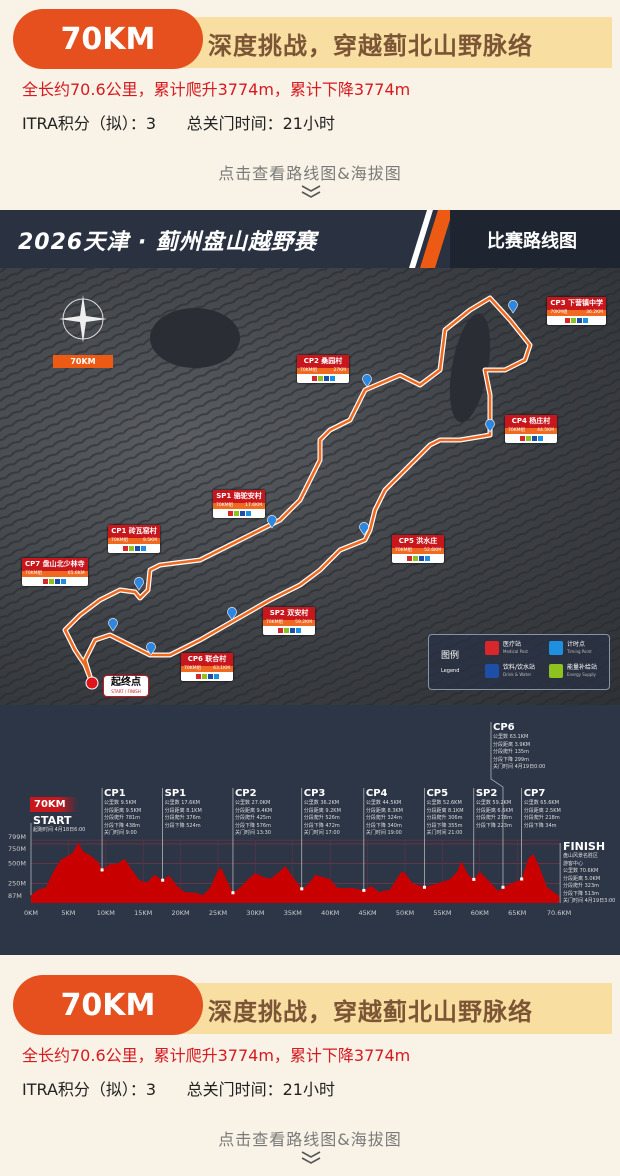 This screenshot has height=1176, width=620. What do you see at coordinates (339, 370) in the screenshot?
I see `station-km: 27KM` at bounding box center [339, 370].